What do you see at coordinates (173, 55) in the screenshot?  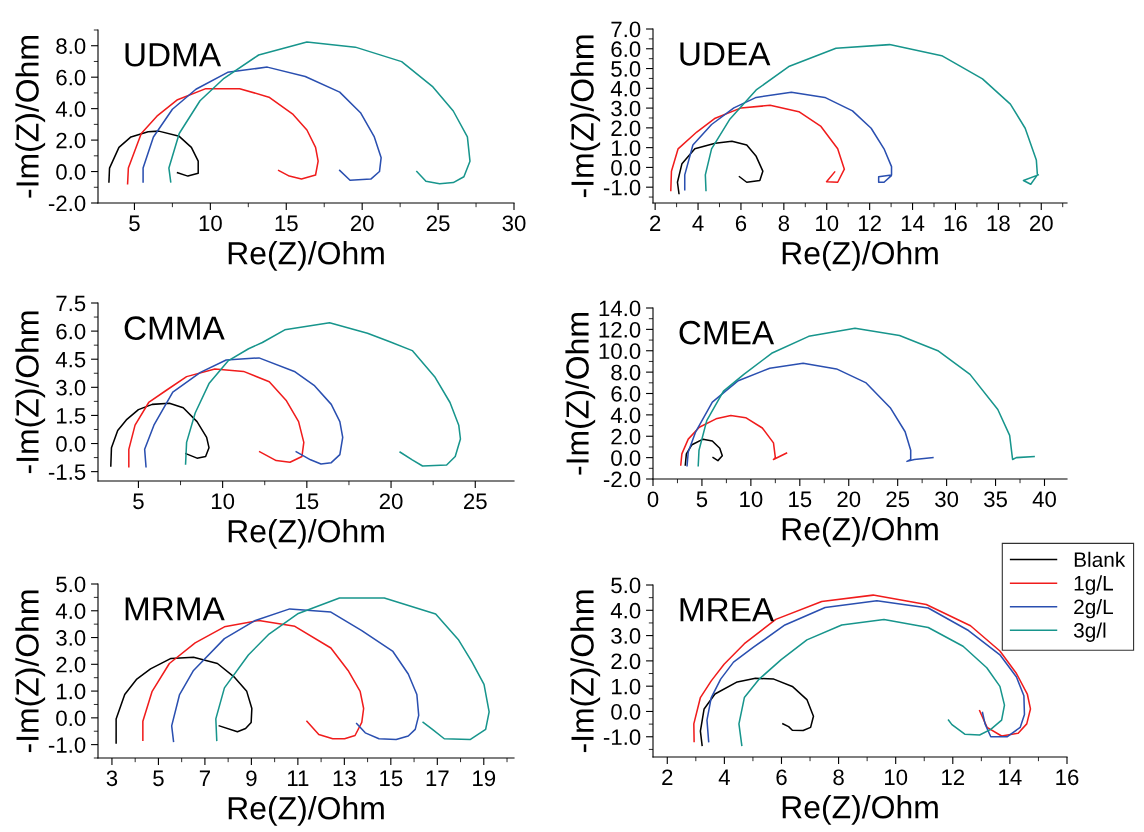 I see `chart-title: UDMA` at bounding box center [173, 55].